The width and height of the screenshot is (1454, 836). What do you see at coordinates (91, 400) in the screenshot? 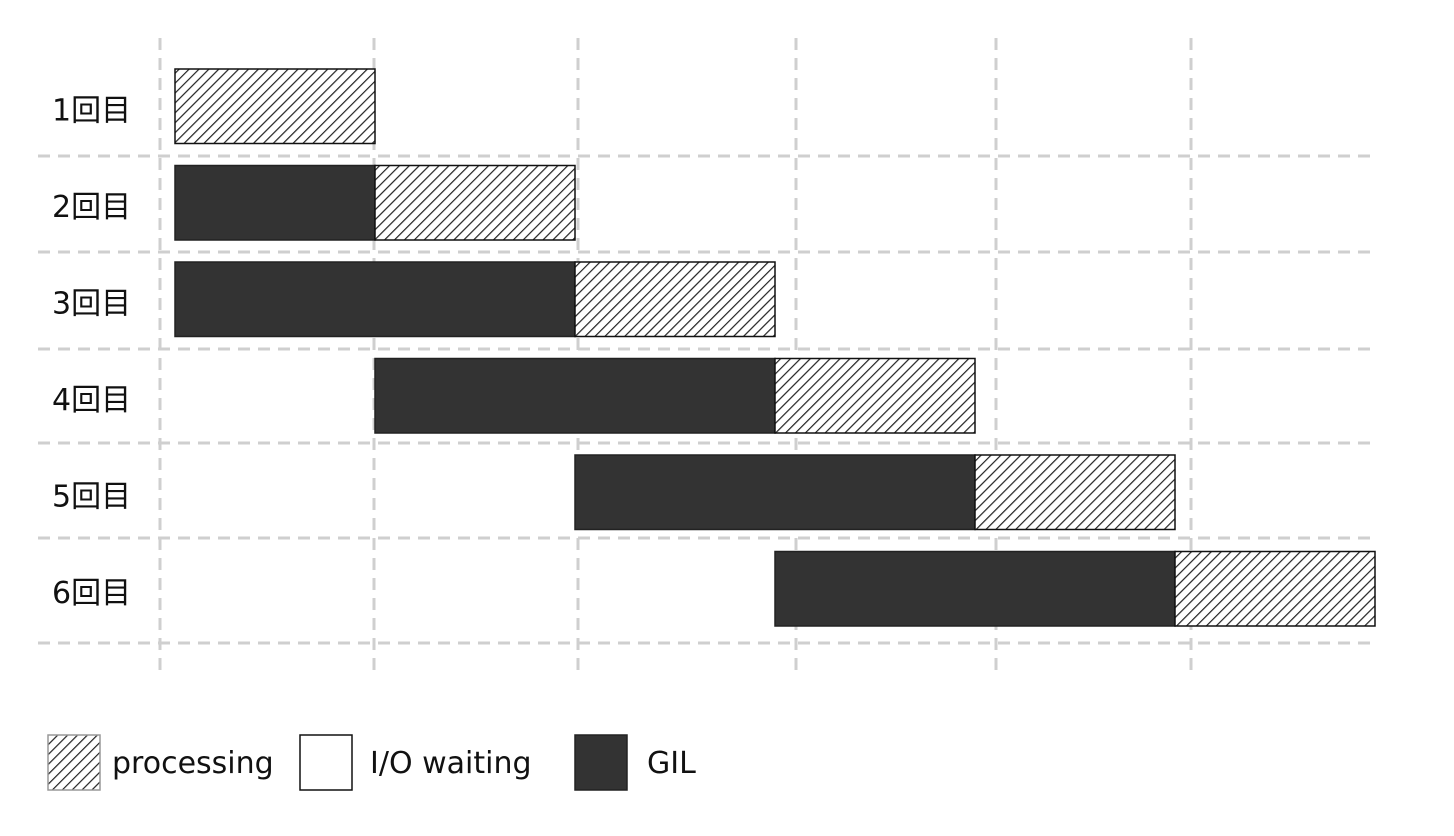
I see `row-label-4: 4回目` at bounding box center [91, 400].